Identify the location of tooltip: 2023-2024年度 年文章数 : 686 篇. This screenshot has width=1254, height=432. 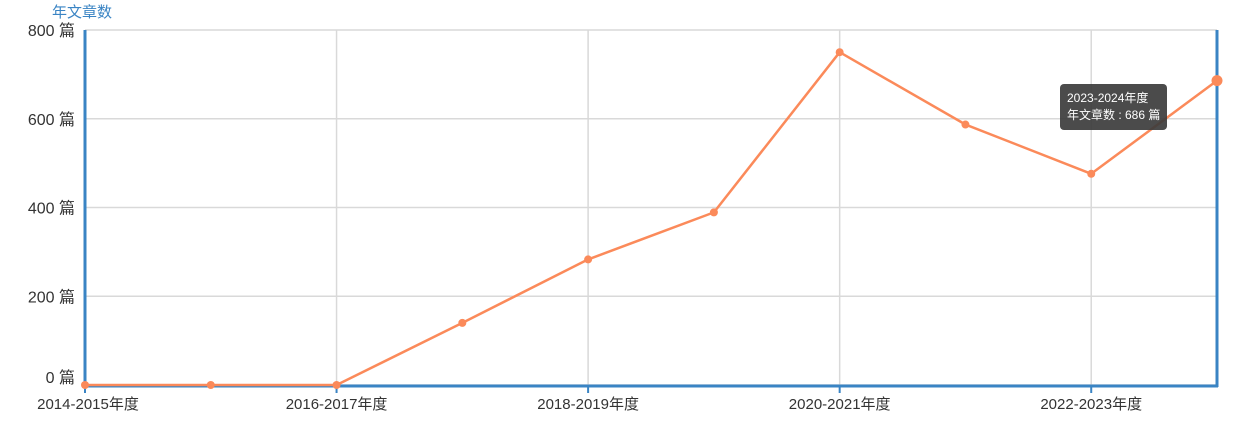
(1114, 107).